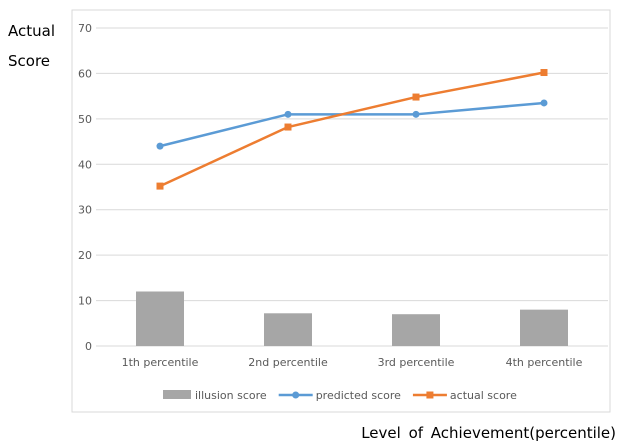 This screenshot has height=444, width=620. Describe the element at coordinates (88, 346) in the screenshot. I see `y-tick-label: 0` at that location.